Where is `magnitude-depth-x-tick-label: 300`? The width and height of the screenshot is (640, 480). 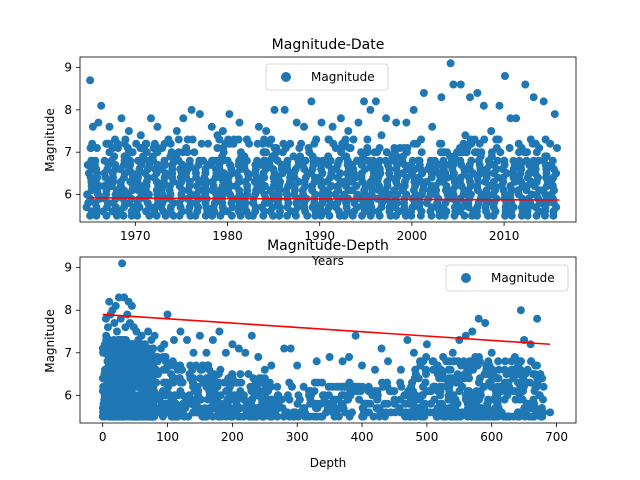 magnitude-depth-x-tick-label: 300 is located at coordinates (297, 437).